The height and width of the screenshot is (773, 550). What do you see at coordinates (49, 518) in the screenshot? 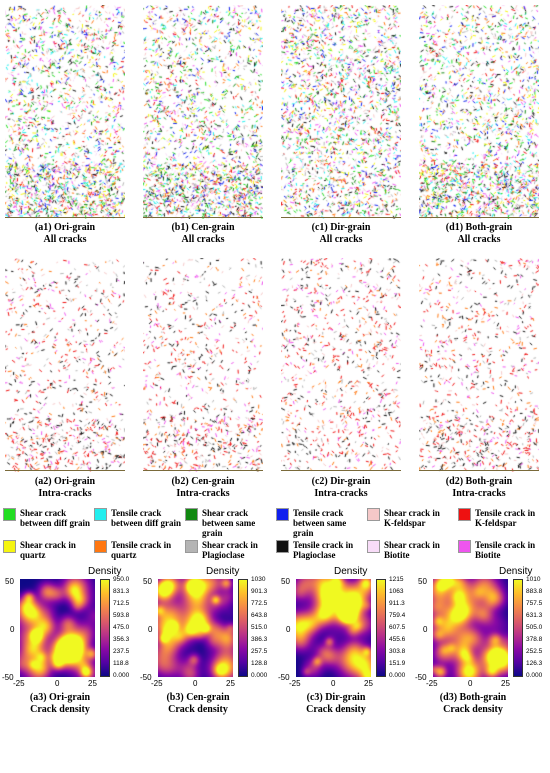
I see `legend-item: Shear crack between diff grain` at bounding box center [49, 518].